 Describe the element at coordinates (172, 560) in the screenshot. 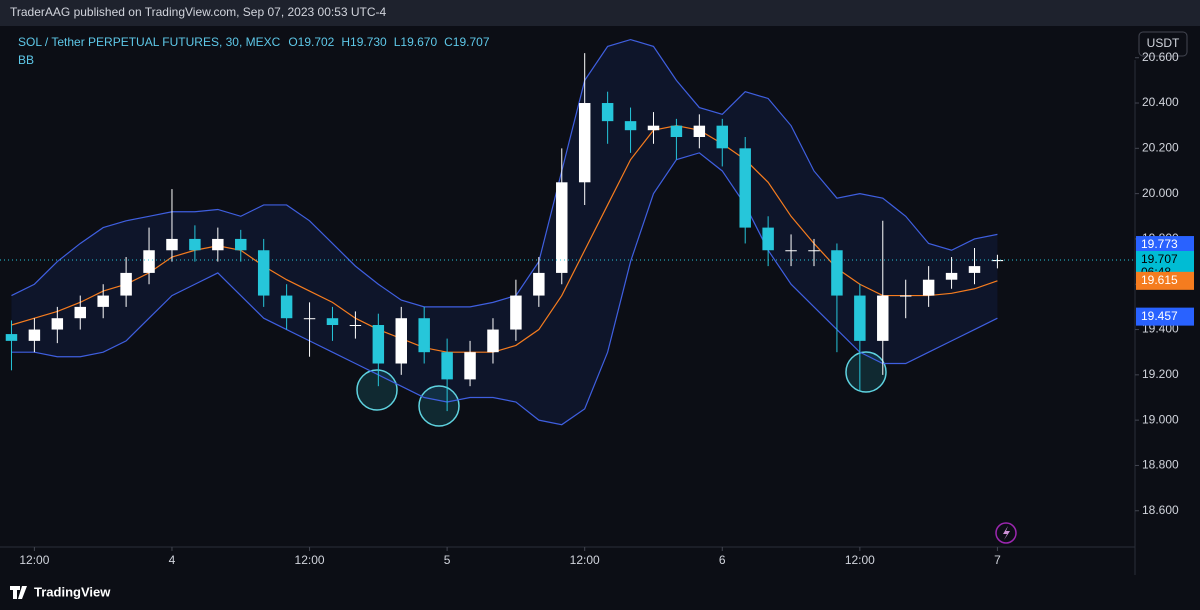

I see `x-tick-label: 4` at that location.